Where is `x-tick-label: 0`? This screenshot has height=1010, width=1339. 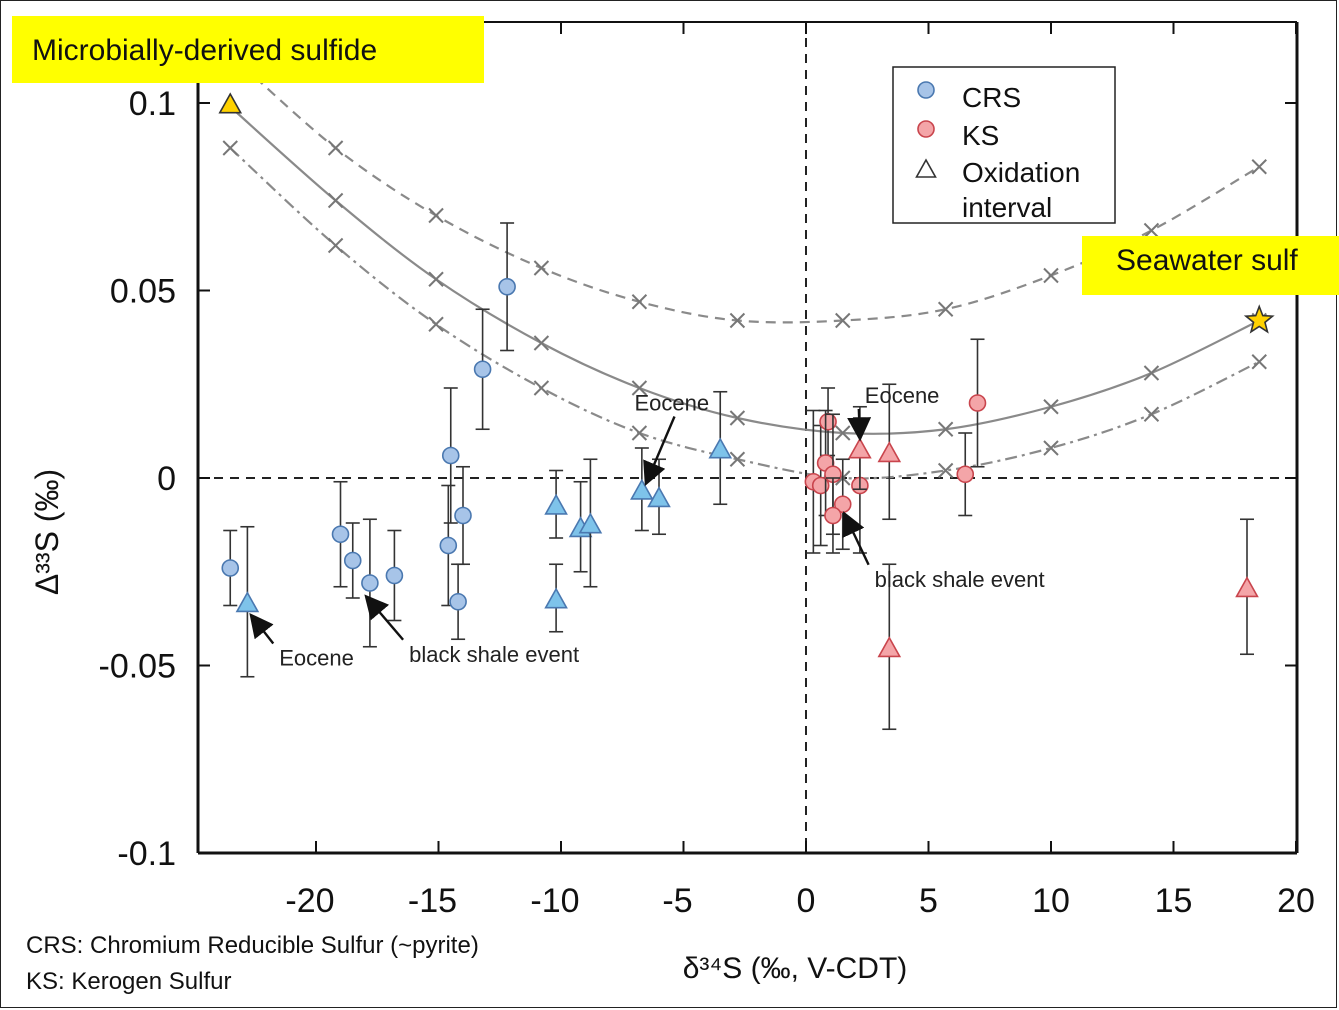 x-tick-label: 0 is located at coordinates (806, 901).